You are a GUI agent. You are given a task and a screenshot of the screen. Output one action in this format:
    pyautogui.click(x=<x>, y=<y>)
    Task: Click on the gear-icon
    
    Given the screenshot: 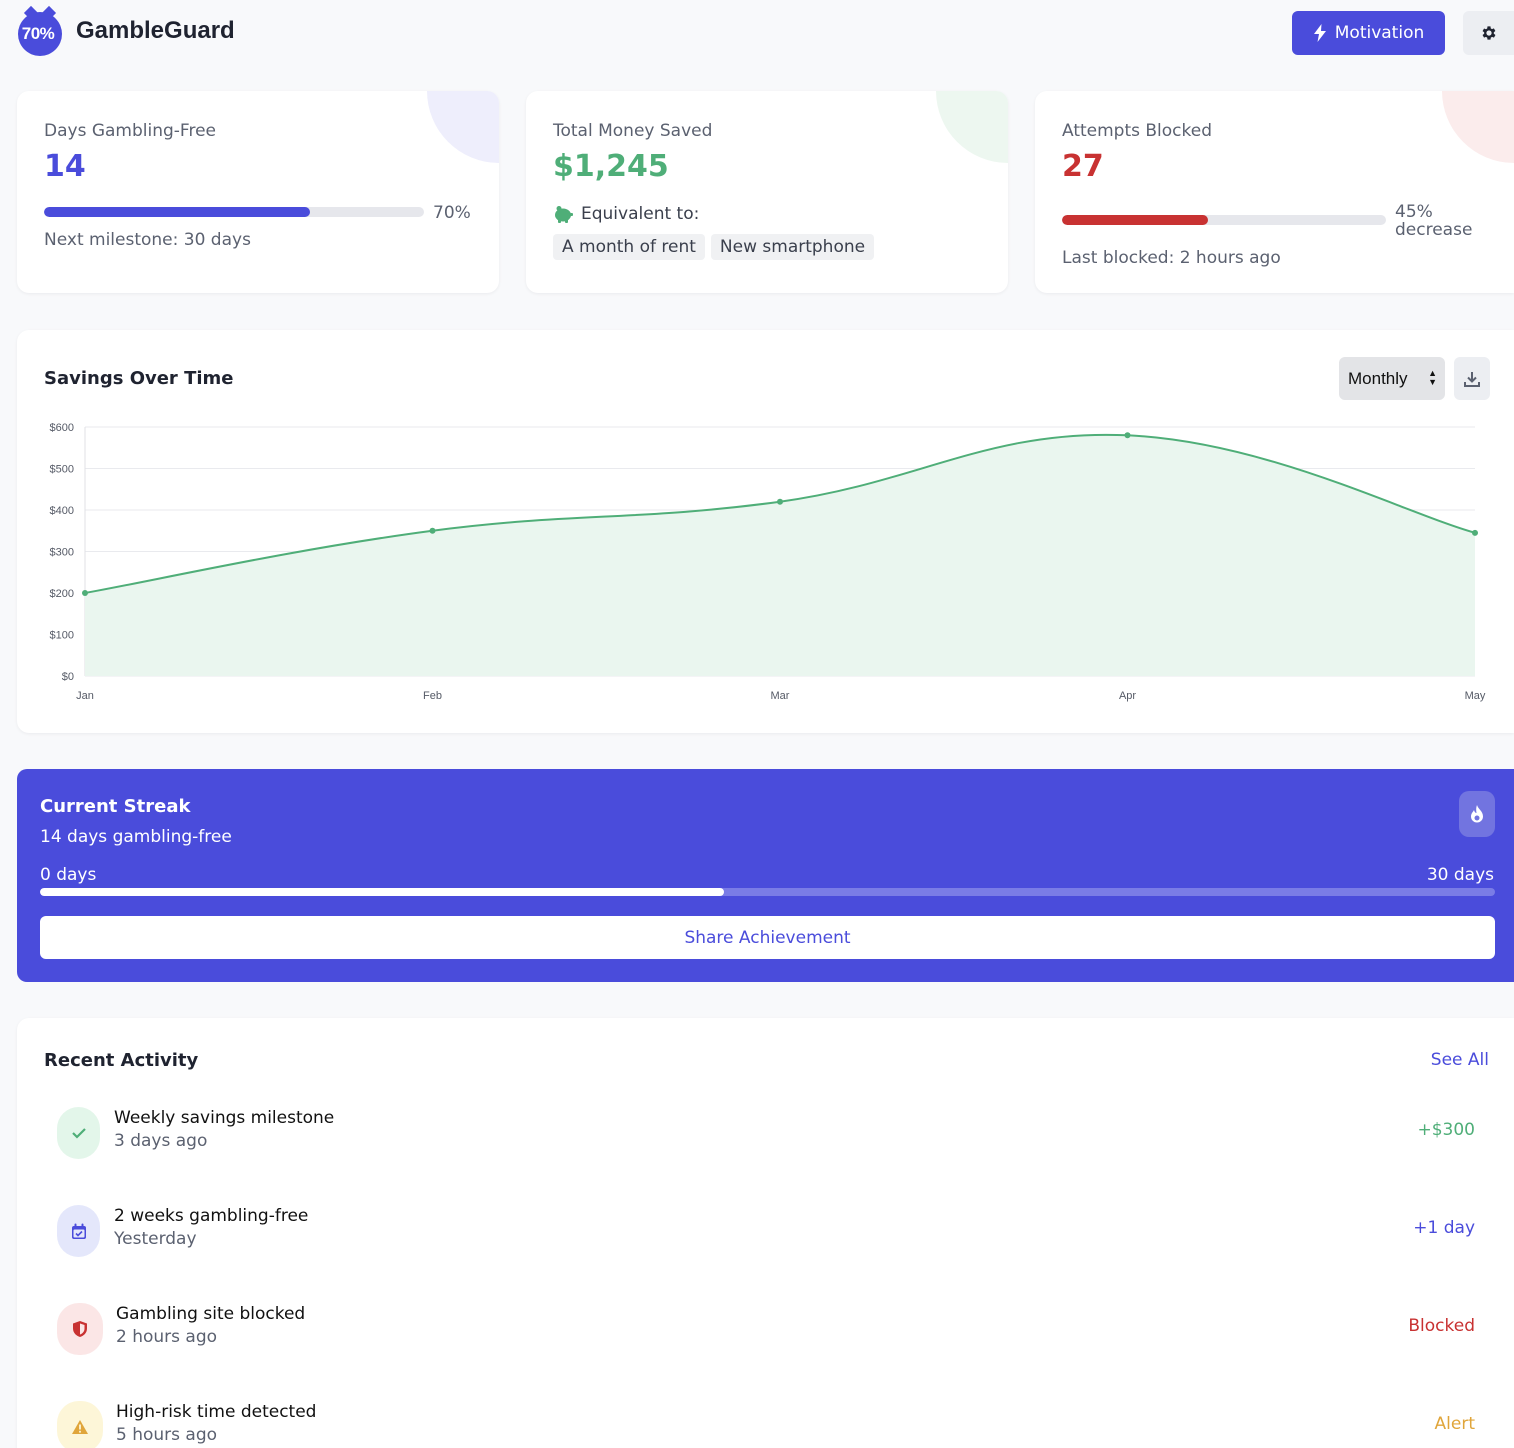 What is the action you would take?
    pyautogui.click(x=1488, y=33)
    